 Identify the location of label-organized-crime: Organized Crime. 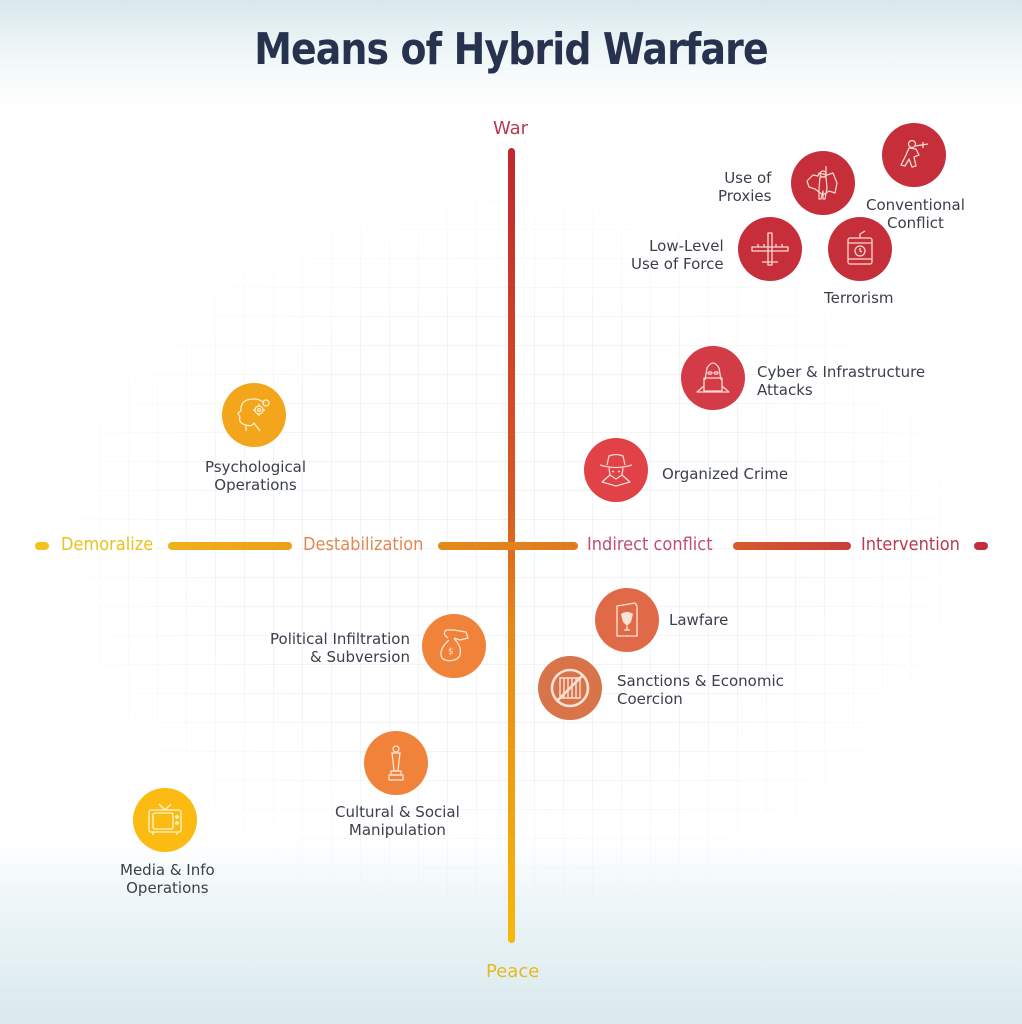
(725, 474).